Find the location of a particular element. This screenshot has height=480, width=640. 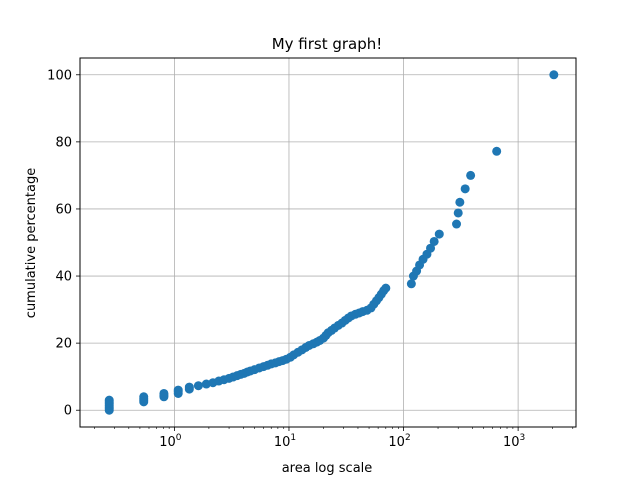

x-tick-label-exponent: 2 is located at coordinates (408, 438).